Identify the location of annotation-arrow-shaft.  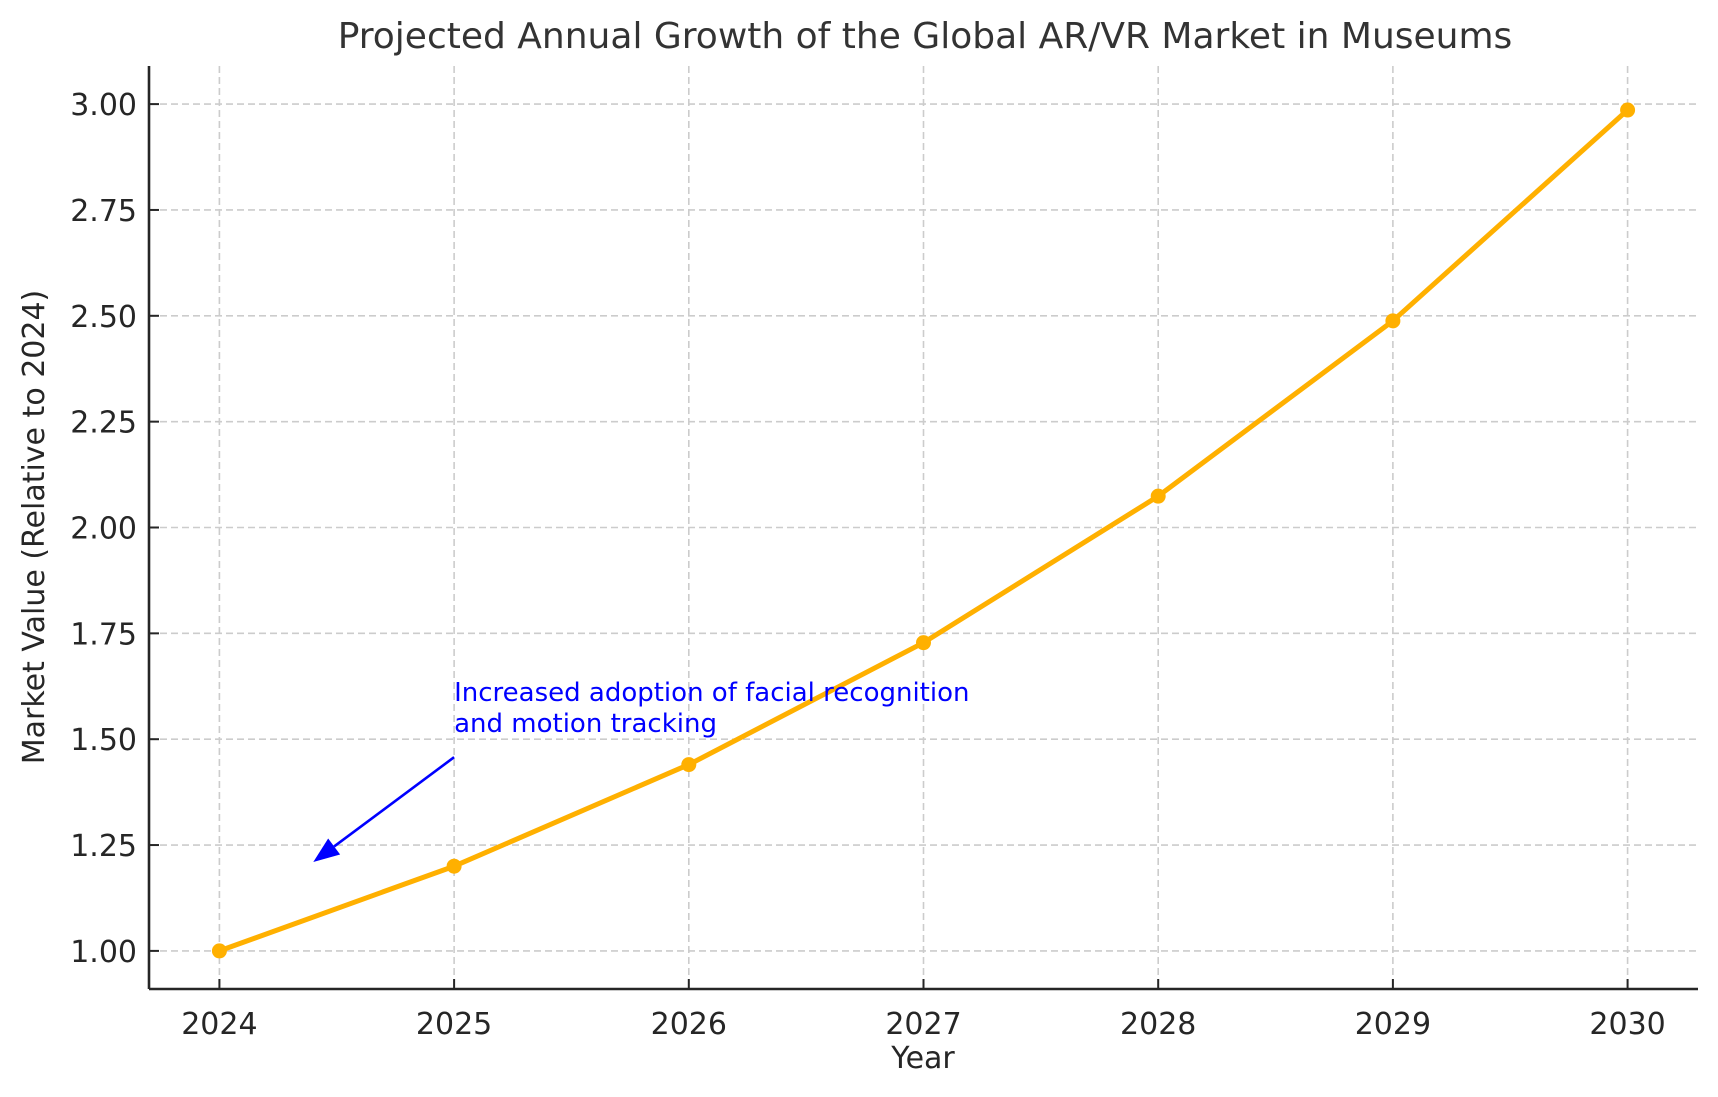
(394, 802).